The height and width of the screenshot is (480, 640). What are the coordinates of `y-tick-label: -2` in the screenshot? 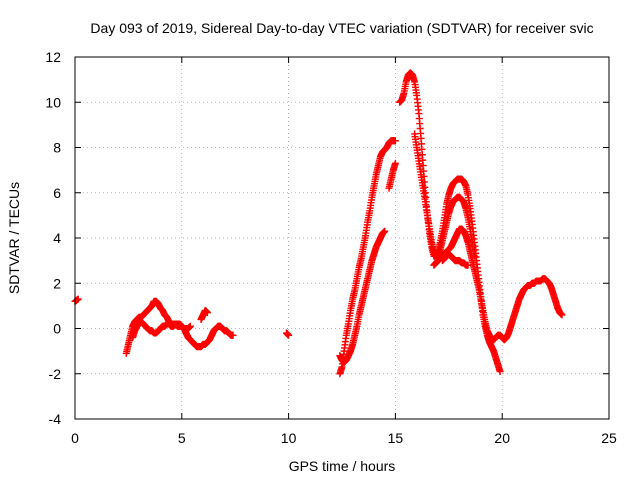 It's located at (55, 374).